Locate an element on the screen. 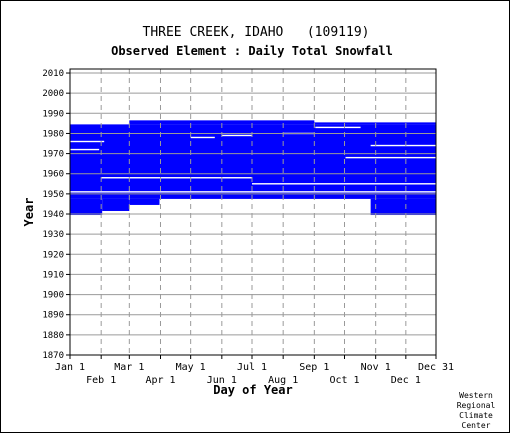 This screenshot has height=433, width=510. x-tick-label: Mar 1 is located at coordinates (129, 367).